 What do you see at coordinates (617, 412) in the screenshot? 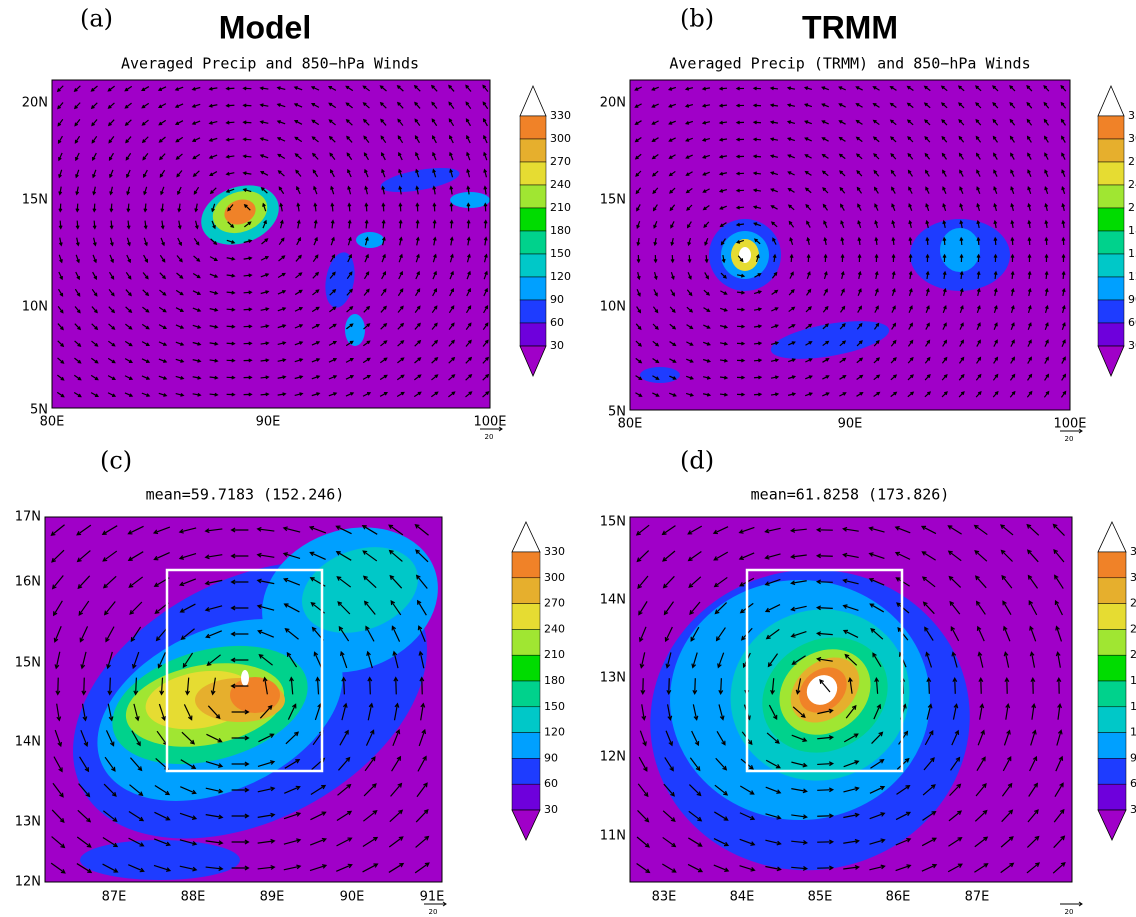
I see `y-tick-label: 5N` at bounding box center [617, 412].